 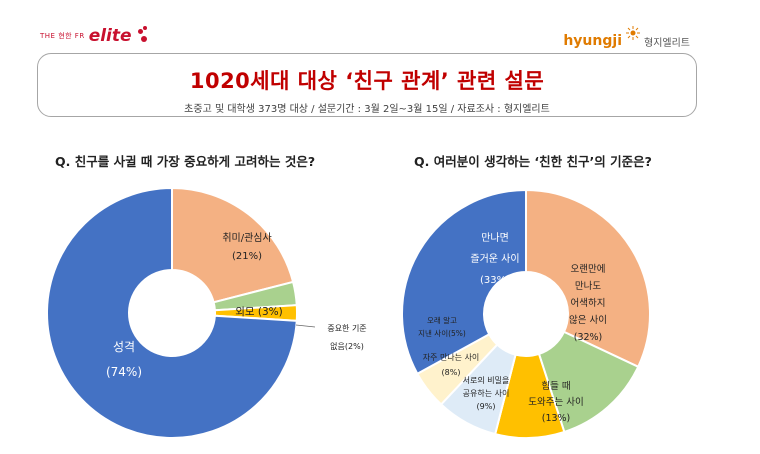 What do you see at coordinates (667, 43) in the screenshot?
I see `logo-right-korean: 형지엘리트` at bounding box center [667, 43].